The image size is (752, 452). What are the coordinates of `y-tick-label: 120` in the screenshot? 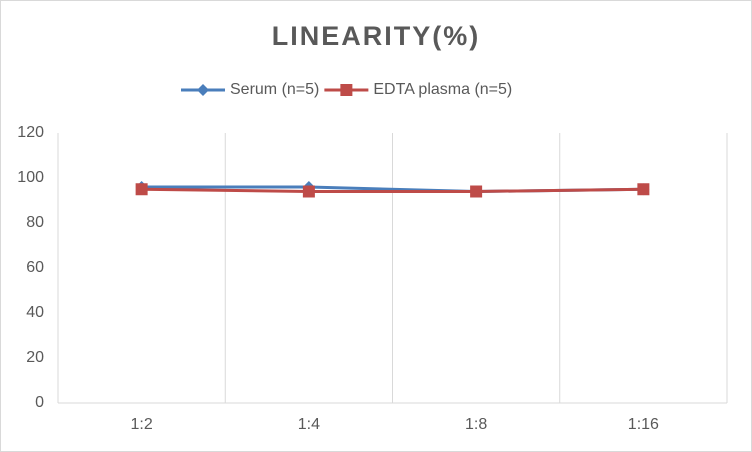 It's located at (30, 132).